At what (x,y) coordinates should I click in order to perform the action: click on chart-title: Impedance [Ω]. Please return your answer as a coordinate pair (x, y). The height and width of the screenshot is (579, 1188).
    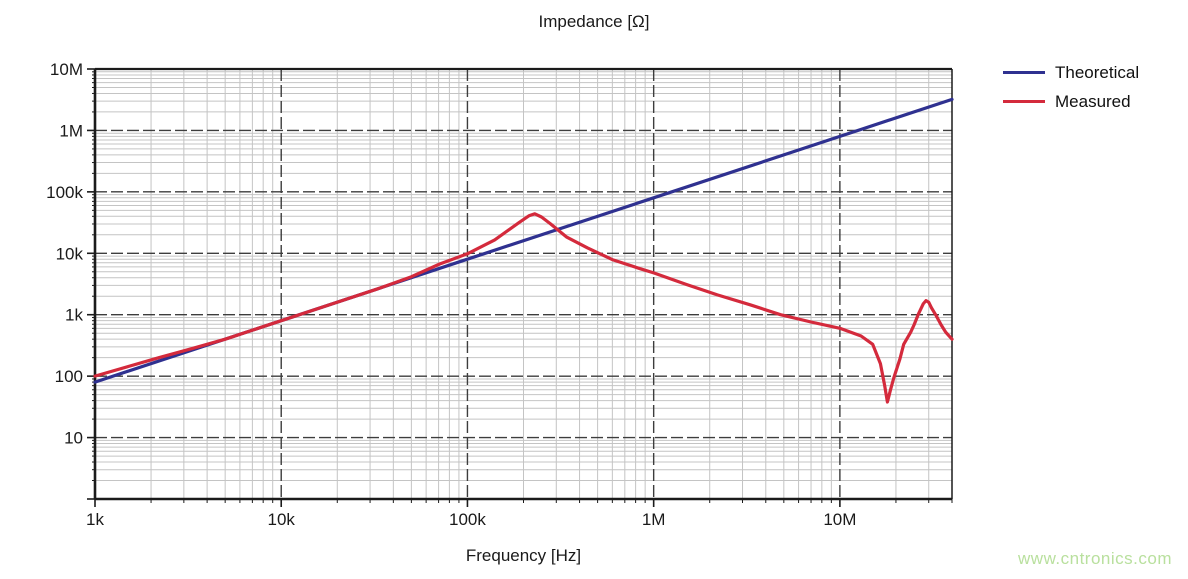
    Looking at the image, I should click on (594, 21).